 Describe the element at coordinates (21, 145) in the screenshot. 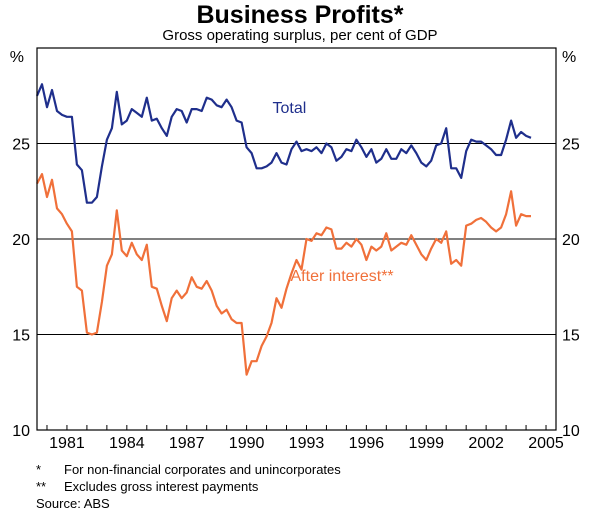

I see `y-tick-label-left: 25` at that location.